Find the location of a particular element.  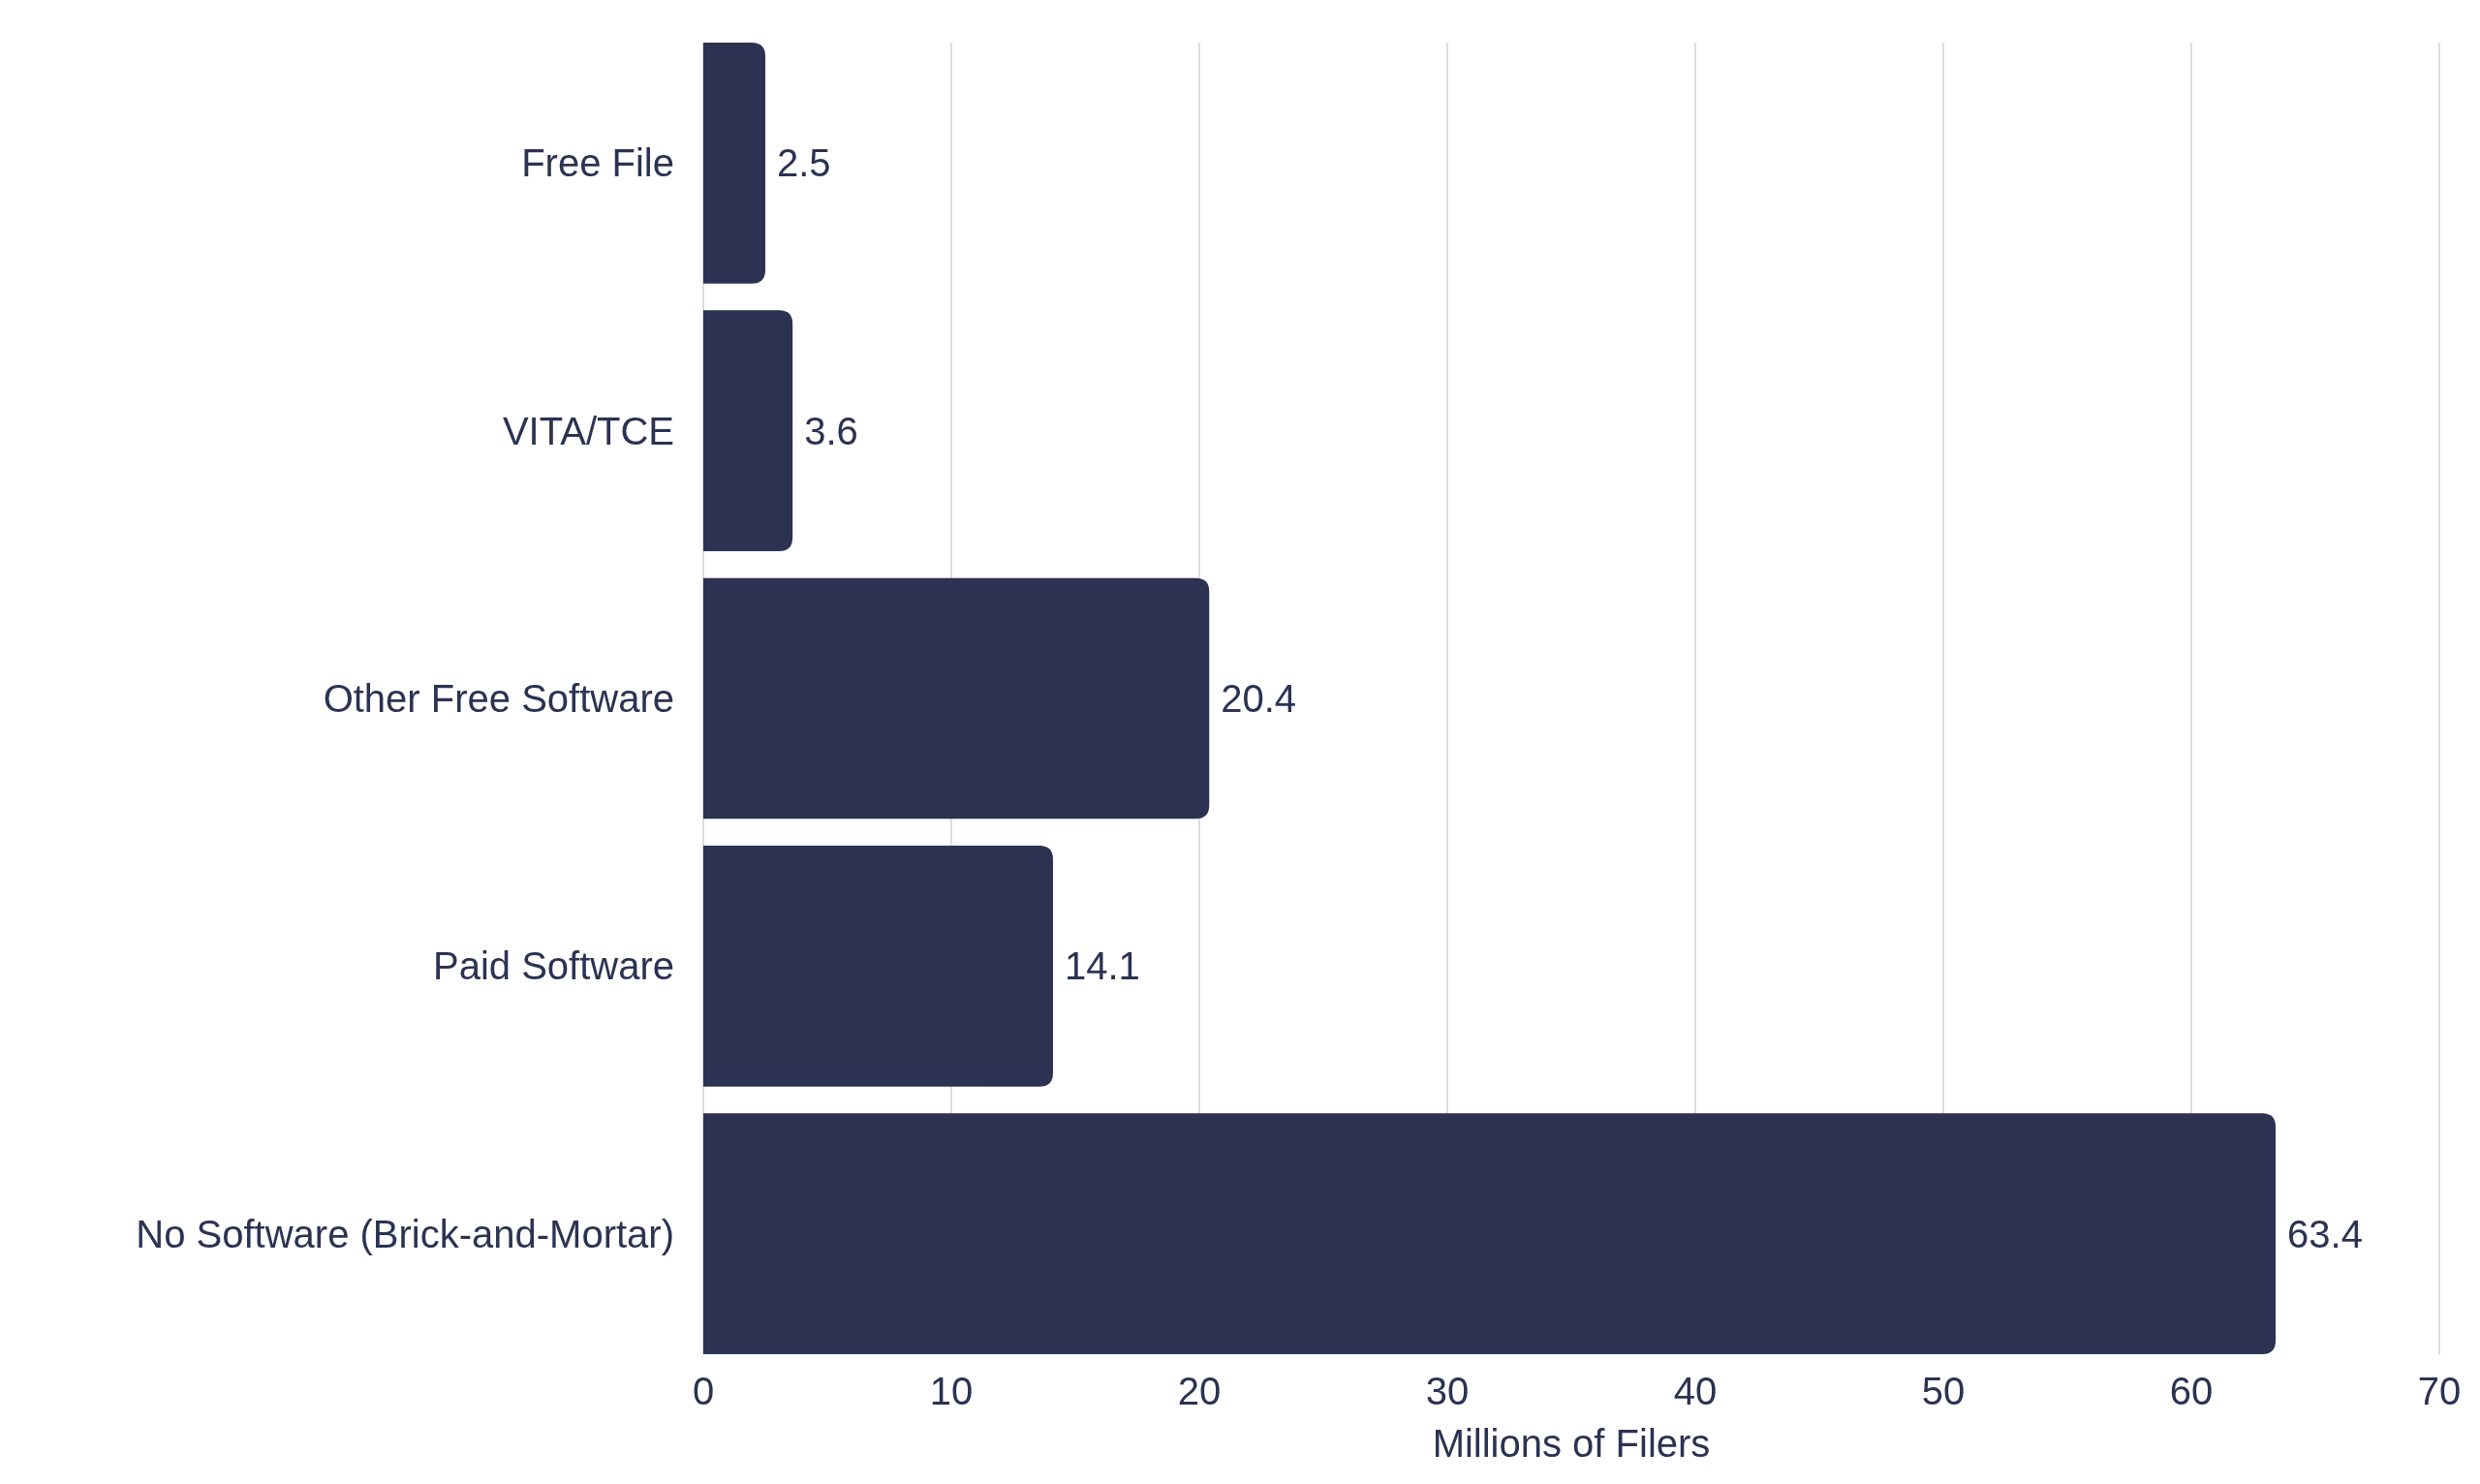

x-tick-label: 60 is located at coordinates (2191, 1391).